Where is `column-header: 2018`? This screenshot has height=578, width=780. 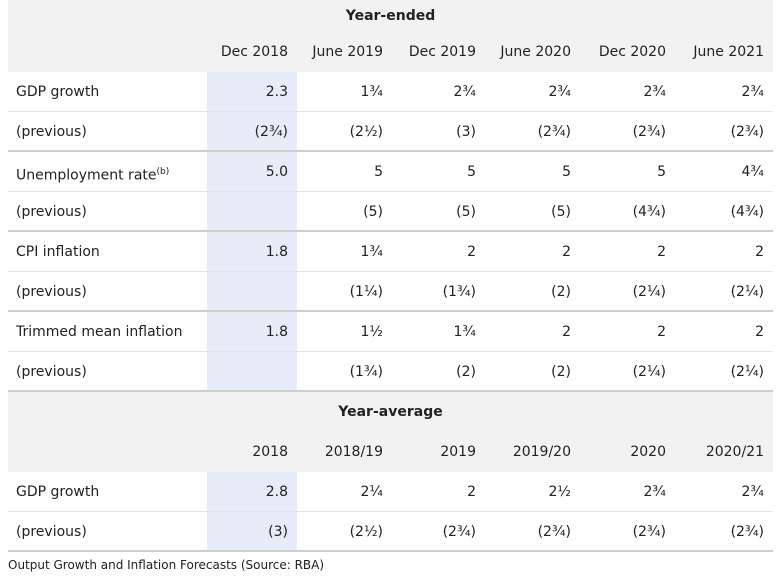
column-header: 2018 is located at coordinates (270, 452).